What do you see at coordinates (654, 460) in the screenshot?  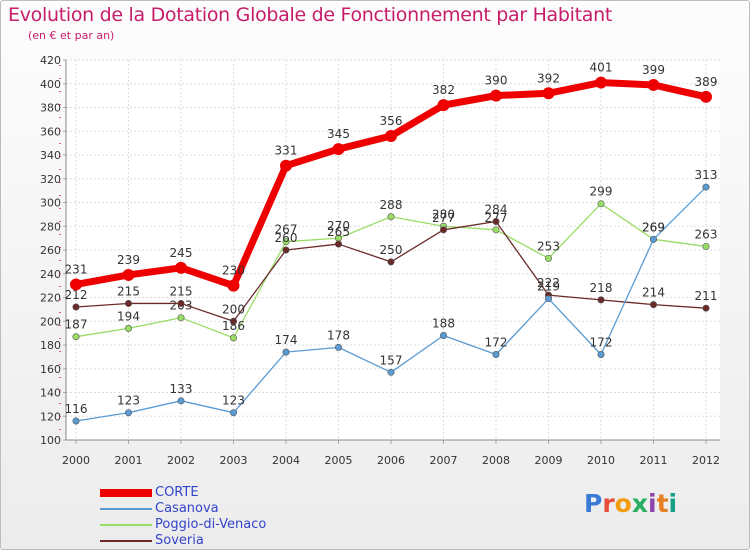 I see `x-tick-label: 2011` at bounding box center [654, 460].